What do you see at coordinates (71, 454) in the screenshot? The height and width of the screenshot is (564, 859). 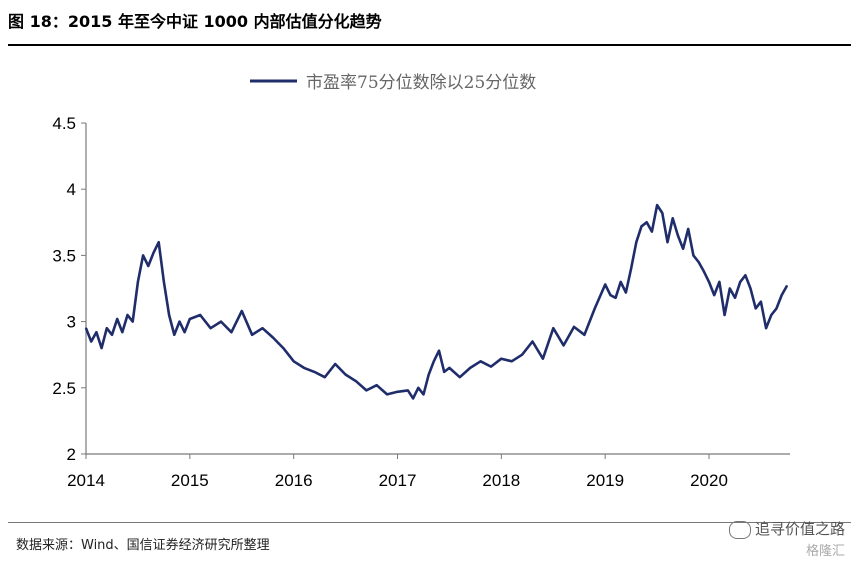 I see `y-tick-label: 2` at bounding box center [71, 454].